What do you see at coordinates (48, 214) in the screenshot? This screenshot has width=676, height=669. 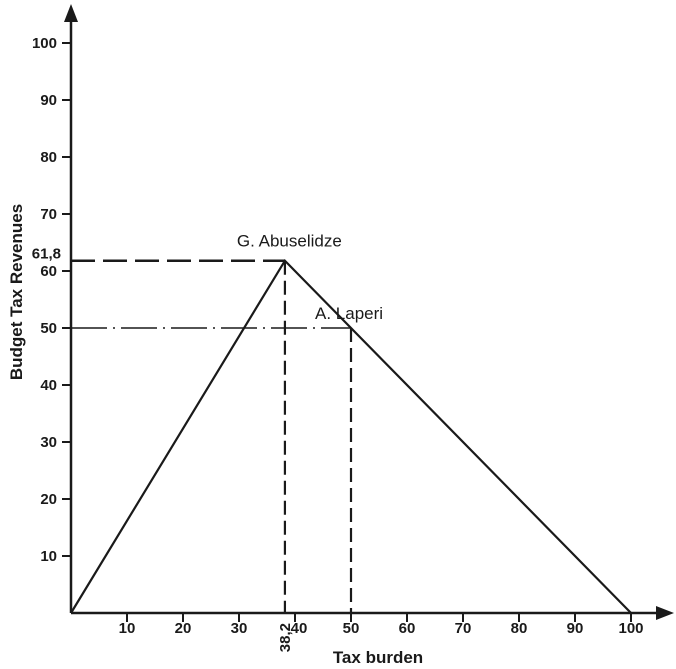 I see `y-tick-label: 70` at bounding box center [48, 214].